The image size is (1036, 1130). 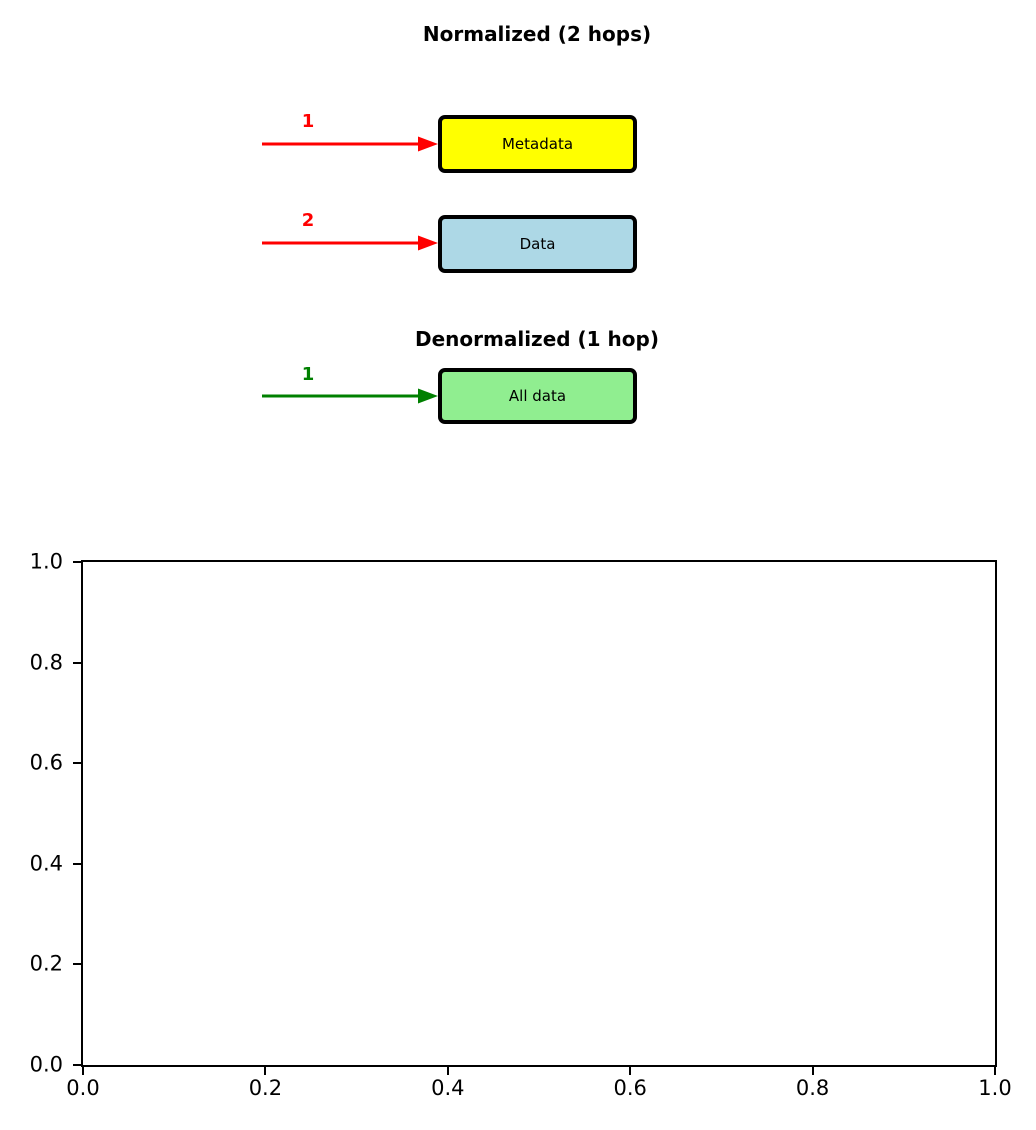 What do you see at coordinates (46, 662) in the screenshot?
I see `y-tick-label: 0.8` at bounding box center [46, 662].